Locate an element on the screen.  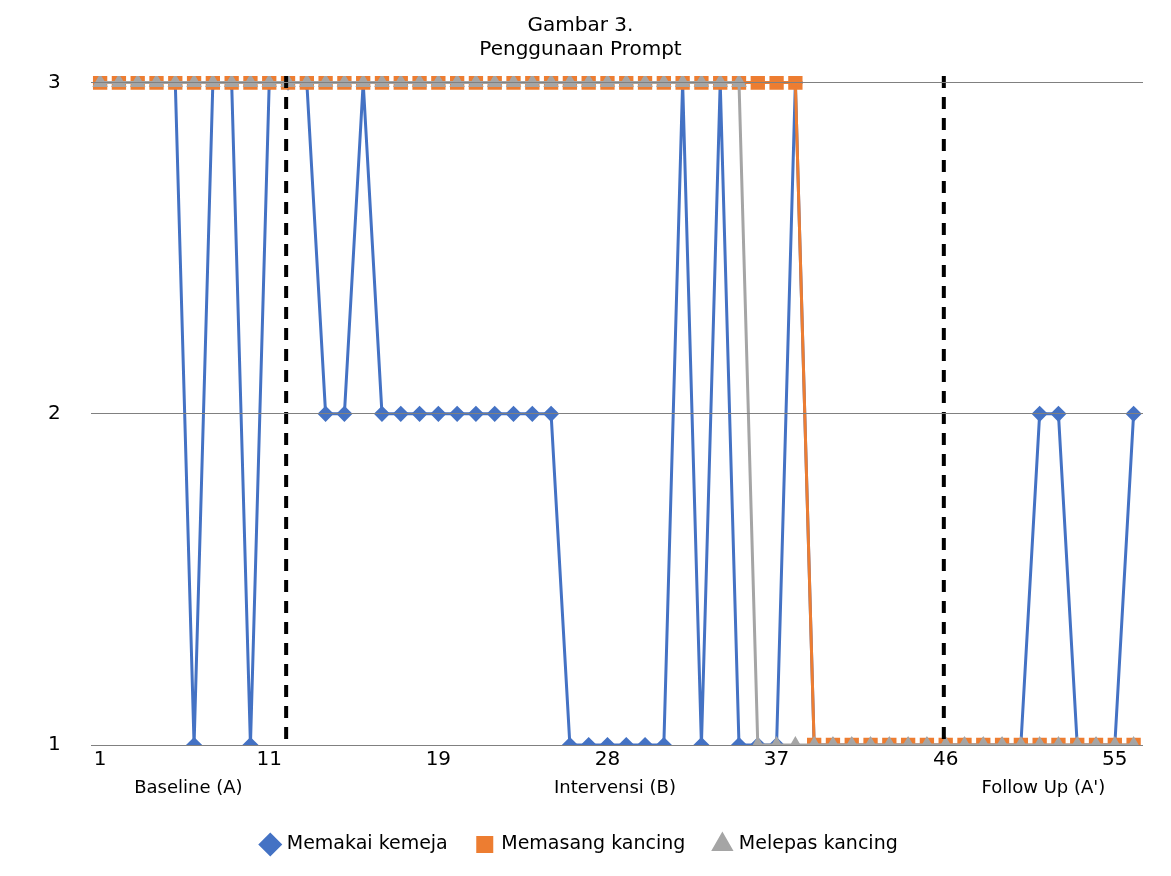
legend-label: Memasang kancing is located at coordinates (593, 842).